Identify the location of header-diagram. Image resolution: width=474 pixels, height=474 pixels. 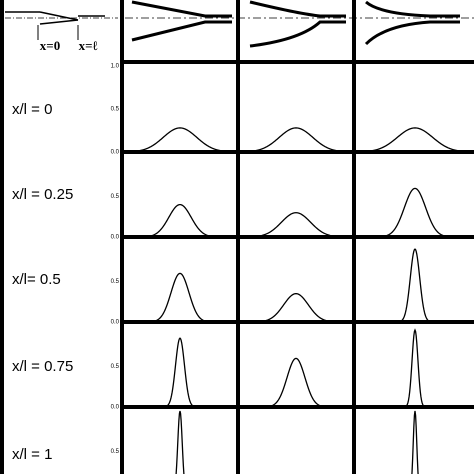
(239, 24).